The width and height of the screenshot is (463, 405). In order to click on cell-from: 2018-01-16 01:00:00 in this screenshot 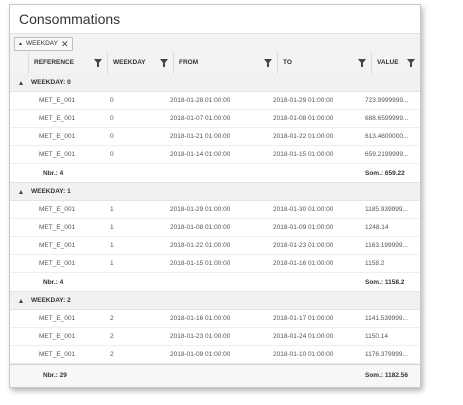, I will do `click(200, 318)`.